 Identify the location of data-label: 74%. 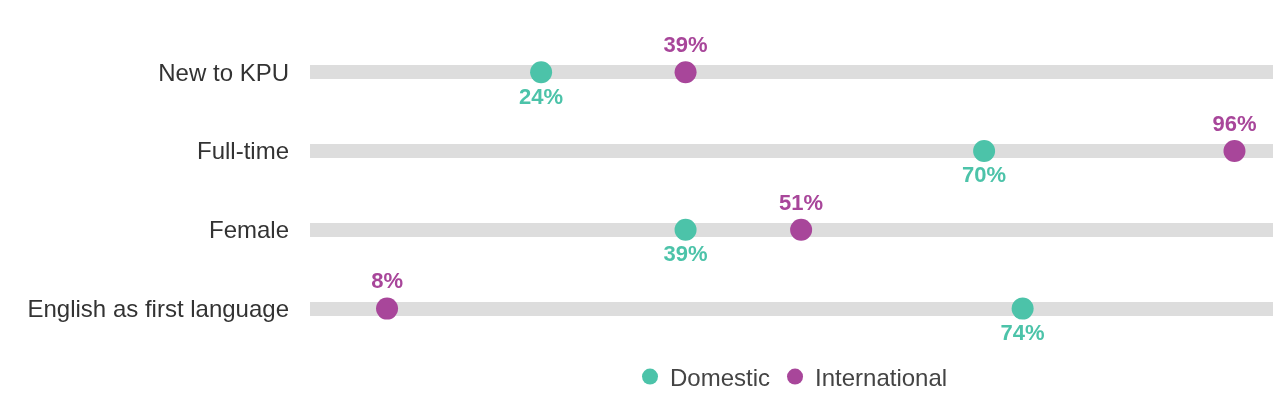
(1022, 332).